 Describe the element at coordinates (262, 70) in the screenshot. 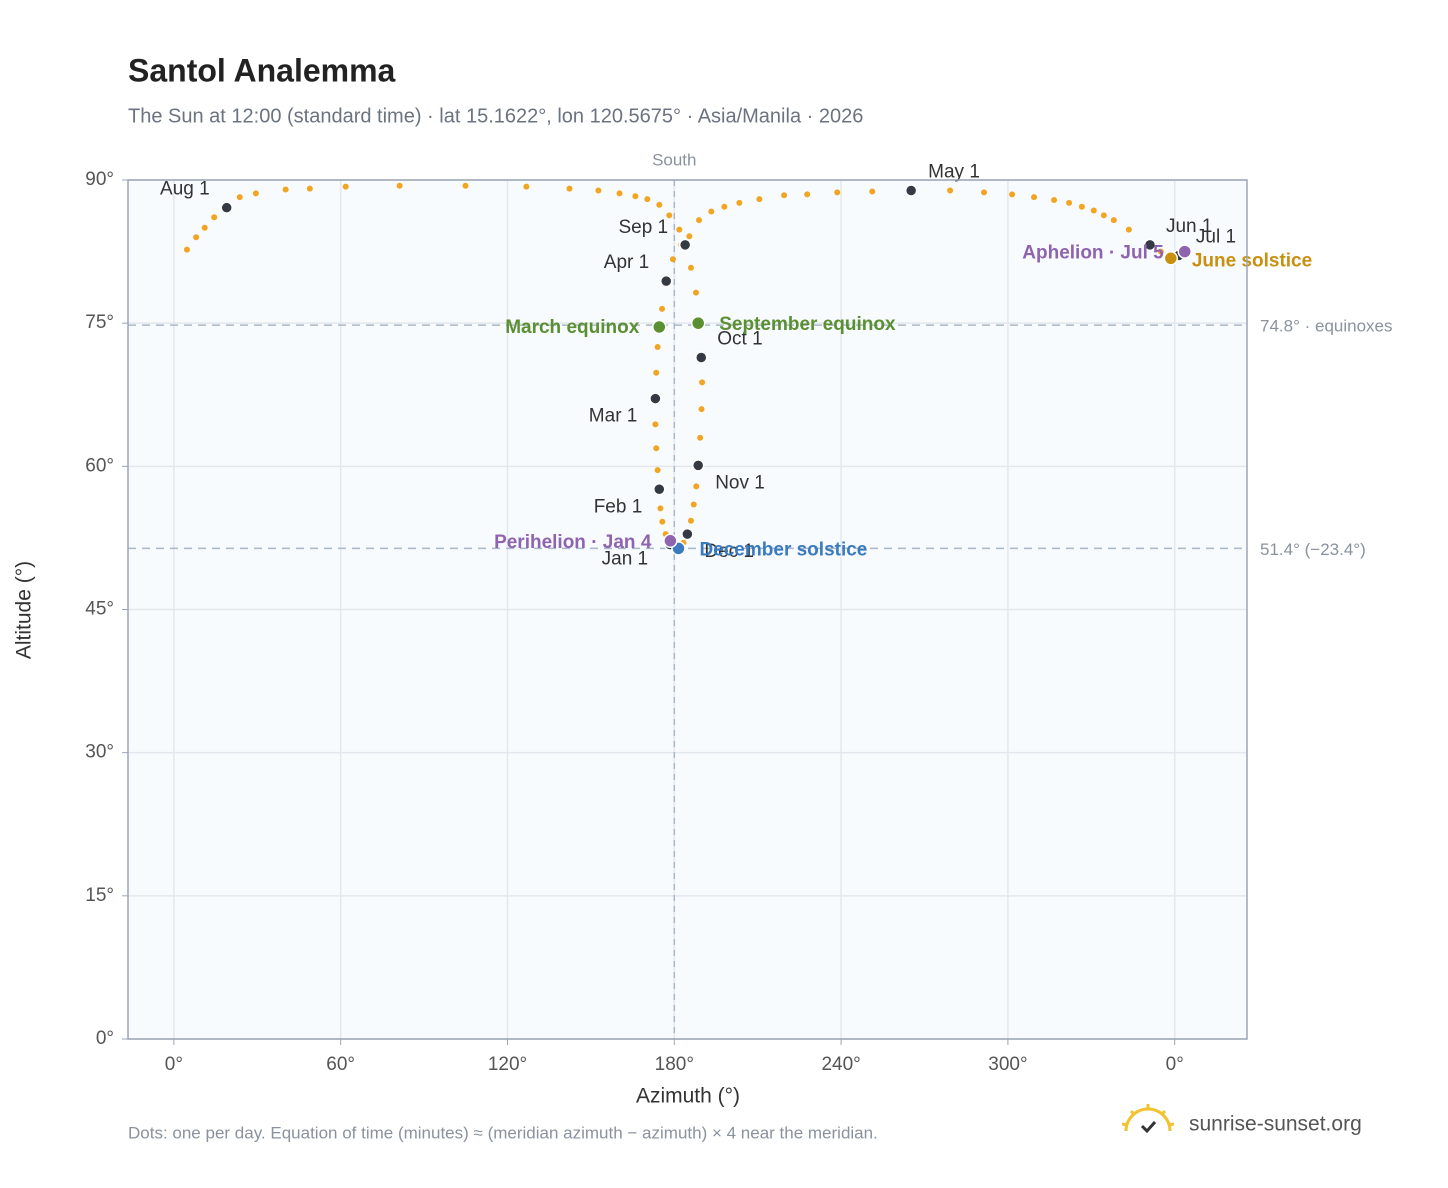

I see `chart-title: Santol Analemma` at that location.